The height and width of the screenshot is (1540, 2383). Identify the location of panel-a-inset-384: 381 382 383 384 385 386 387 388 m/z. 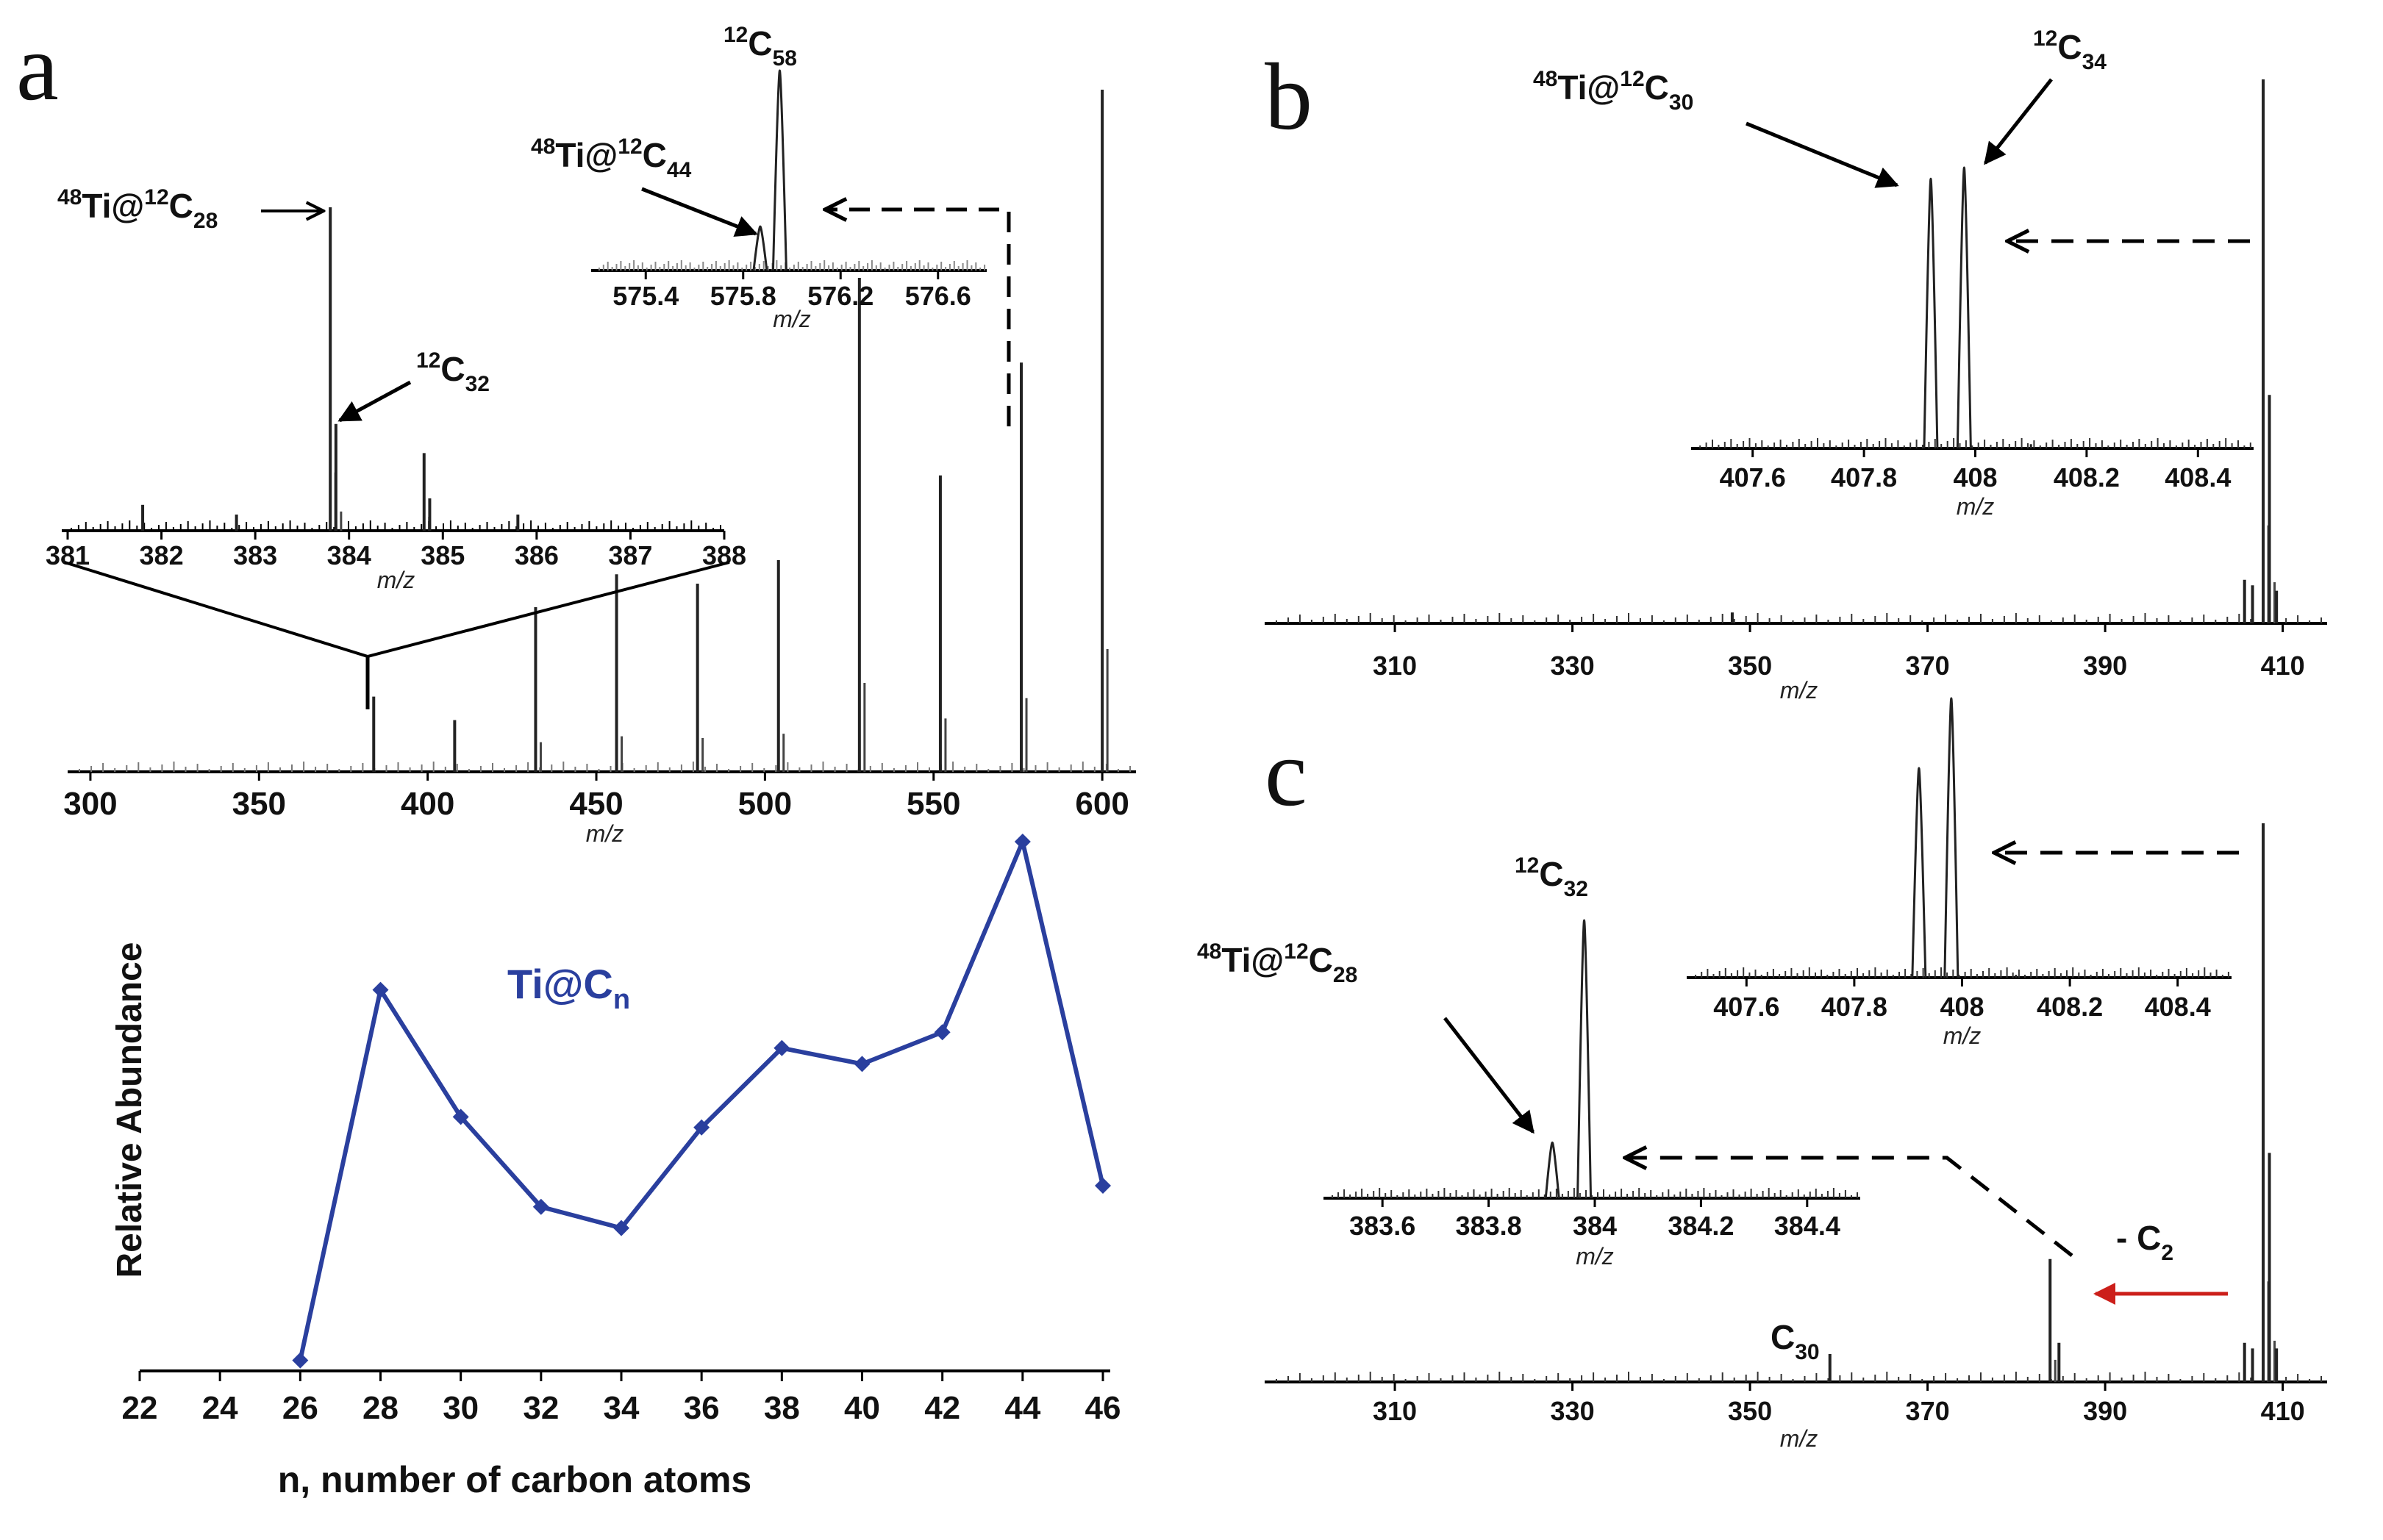
(396, 400).